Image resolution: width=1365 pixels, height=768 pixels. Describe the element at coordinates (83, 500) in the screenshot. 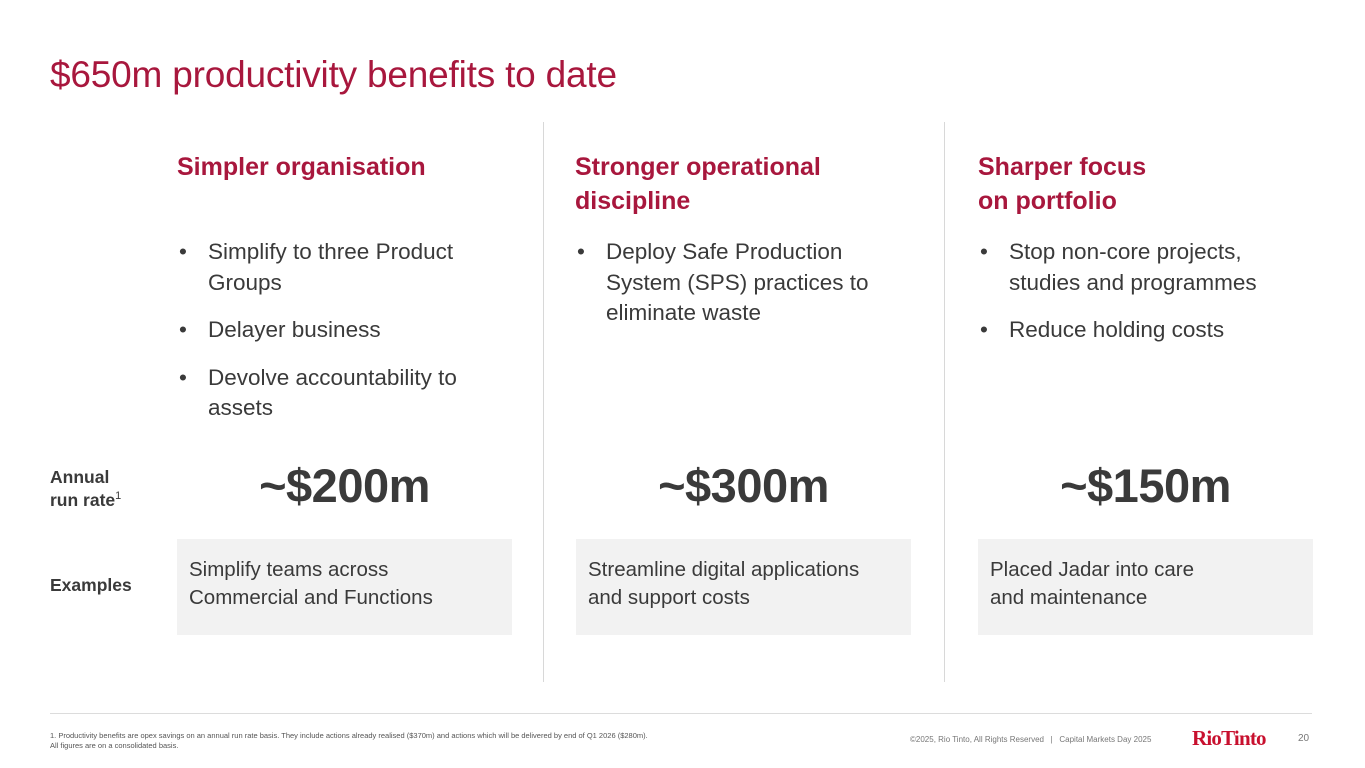

I see `run-rate-text: run rate` at that location.